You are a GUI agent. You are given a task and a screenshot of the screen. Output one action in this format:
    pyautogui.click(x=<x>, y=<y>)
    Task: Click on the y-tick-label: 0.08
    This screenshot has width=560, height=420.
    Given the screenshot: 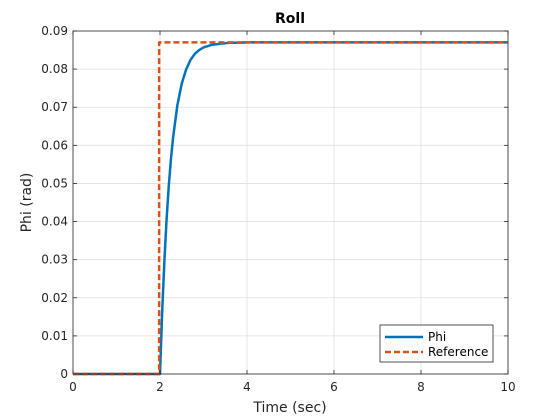 What is the action you would take?
    pyautogui.click(x=54, y=69)
    